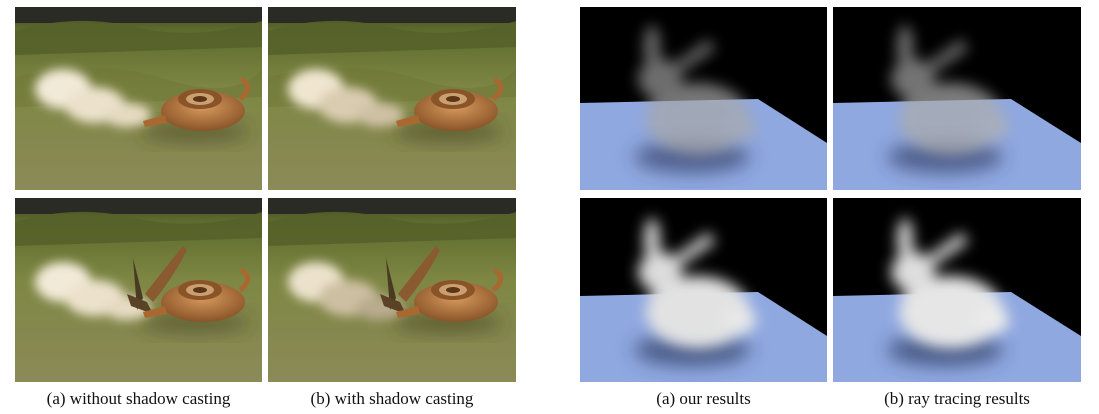 The image size is (1099, 414). Describe the element at coordinates (703, 399) in the screenshot. I see `caption-our-results: (a) our results` at that location.